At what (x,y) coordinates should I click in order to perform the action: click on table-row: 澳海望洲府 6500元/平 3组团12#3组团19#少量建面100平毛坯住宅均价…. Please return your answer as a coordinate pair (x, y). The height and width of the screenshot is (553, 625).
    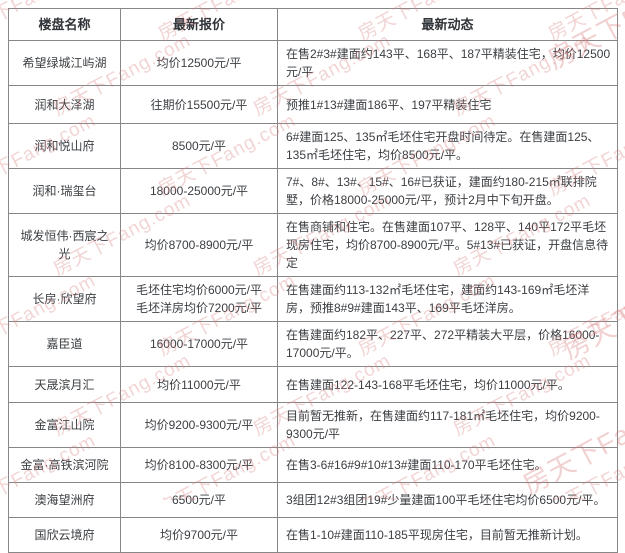
    Looking at the image, I should click on (313, 500).